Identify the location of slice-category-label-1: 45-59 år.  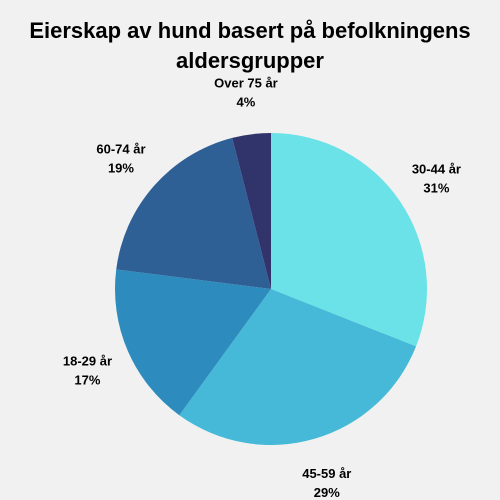
(326, 473).